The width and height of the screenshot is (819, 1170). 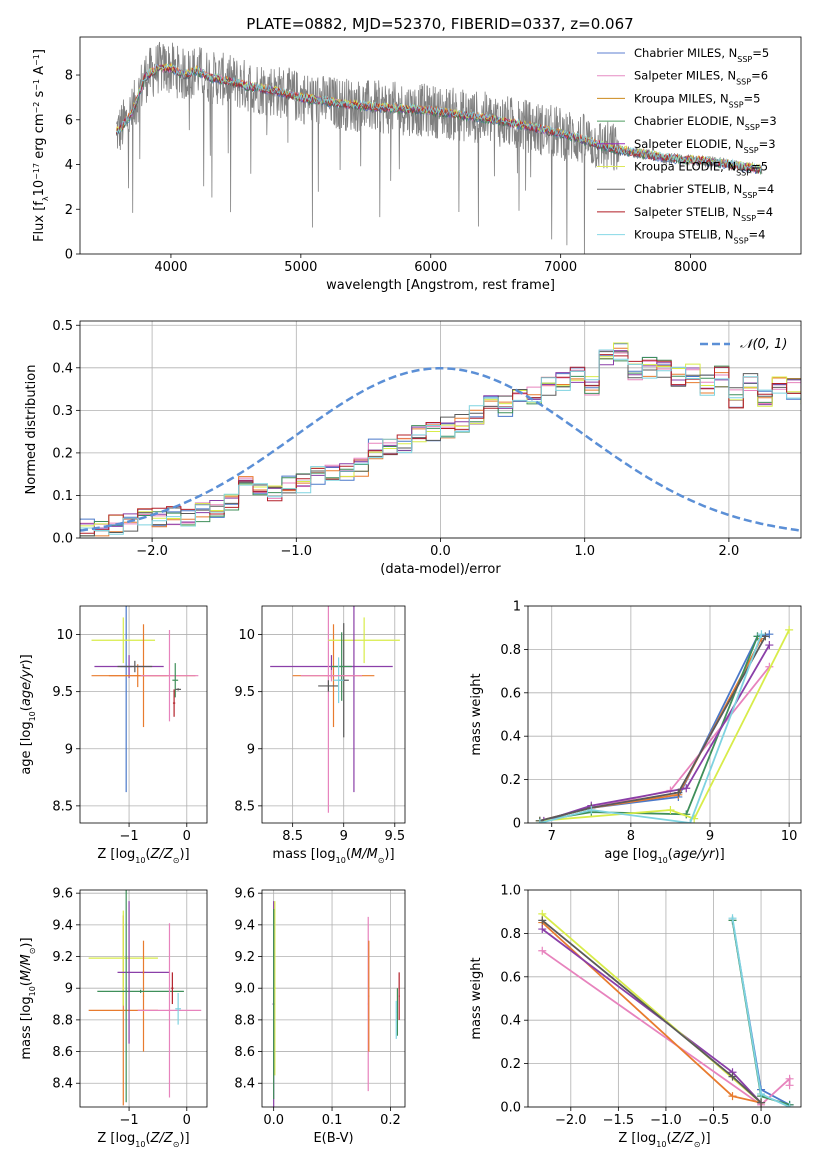 I want to click on observed-spectrum-line, so click(x=439, y=147).